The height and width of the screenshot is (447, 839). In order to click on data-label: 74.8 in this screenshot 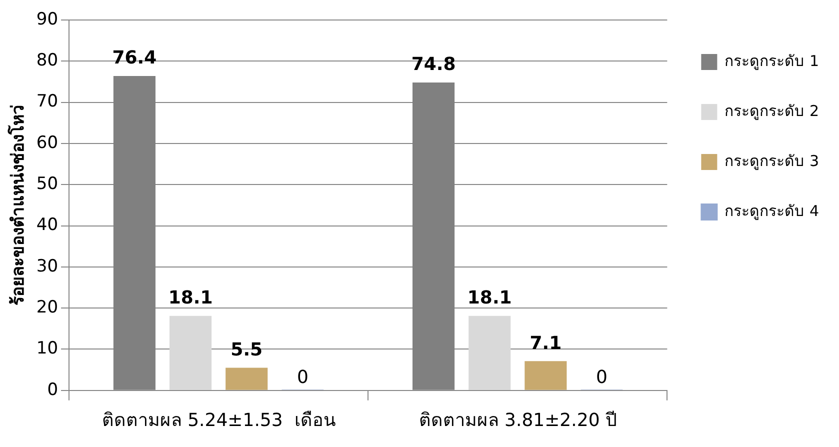, I will do `click(433, 65)`.